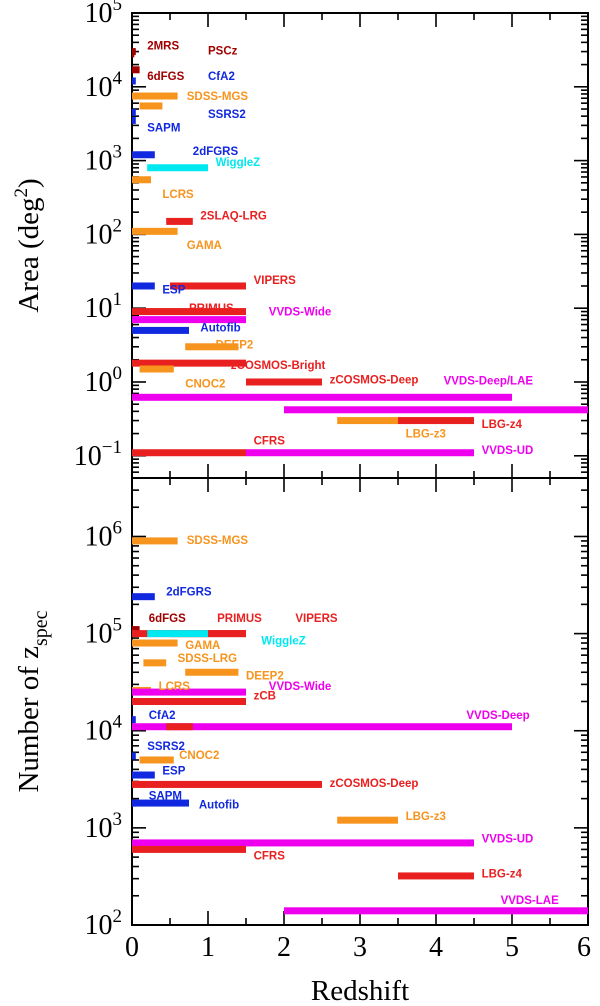 This screenshot has height=1006, width=600. I want to click on bar-zcosmos-deep, so click(284, 382).